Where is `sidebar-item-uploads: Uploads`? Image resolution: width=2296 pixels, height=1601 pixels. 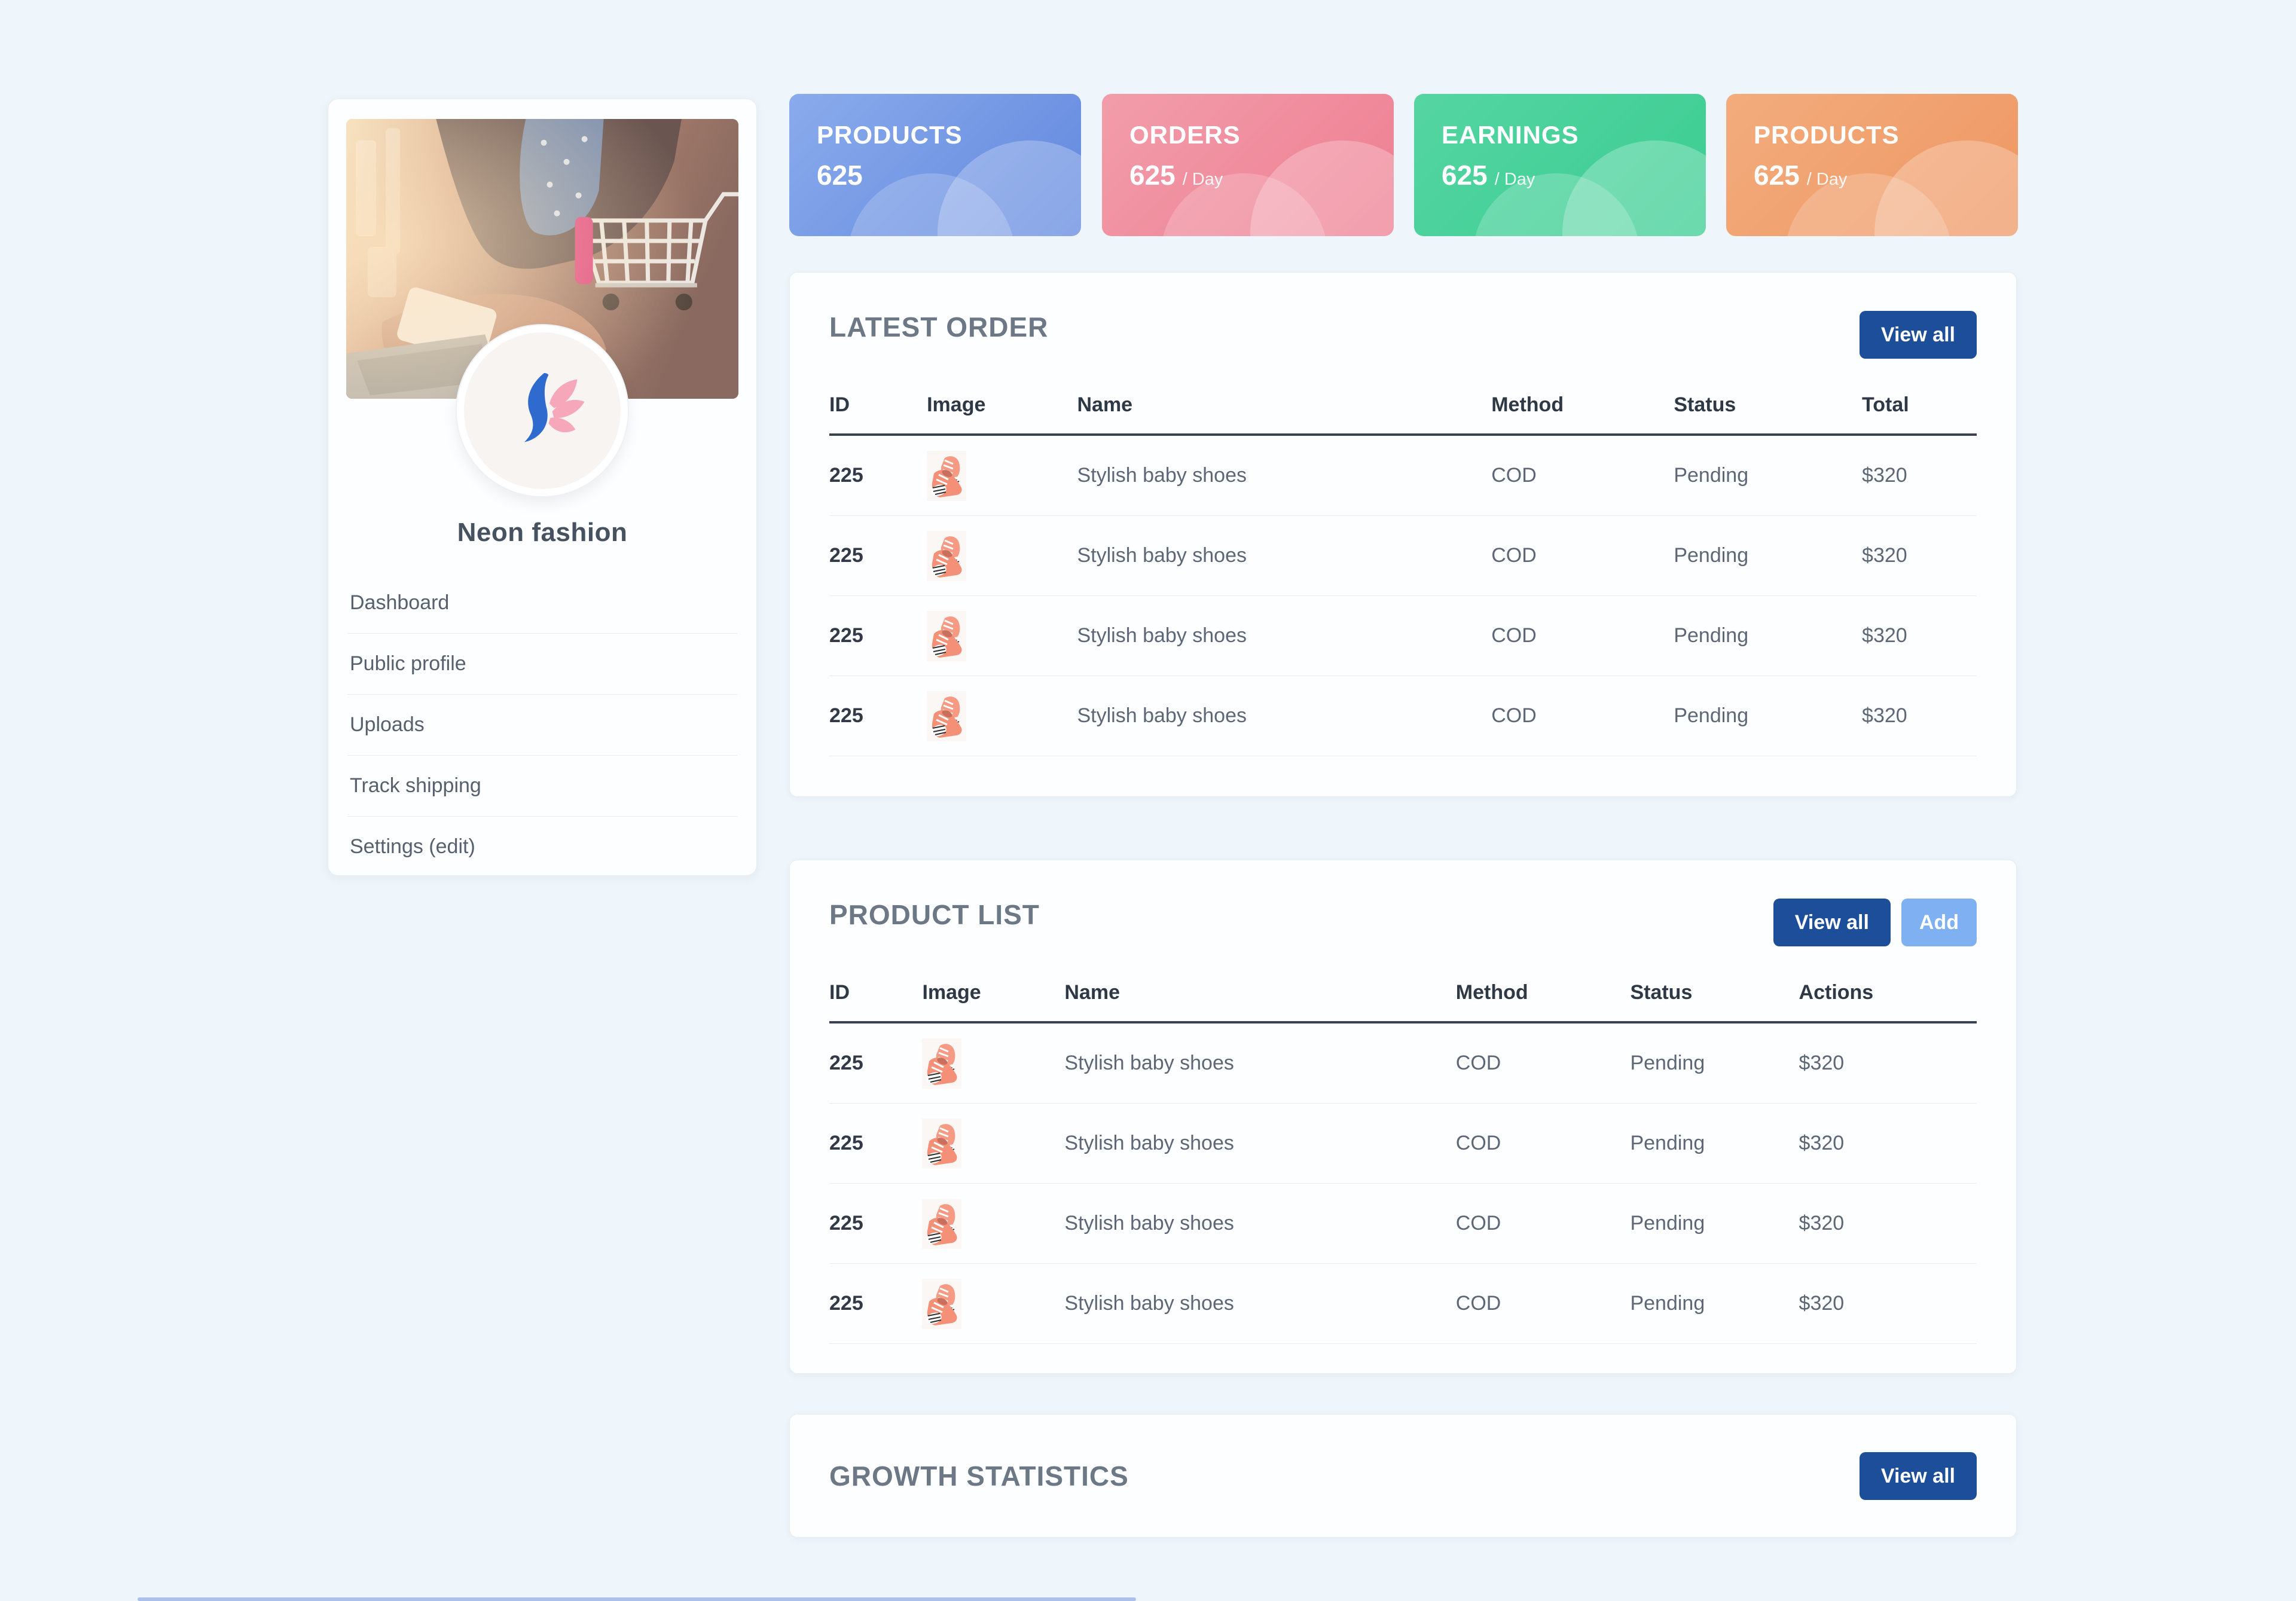 sidebar-item-uploads: Uploads is located at coordinates (542, 725).